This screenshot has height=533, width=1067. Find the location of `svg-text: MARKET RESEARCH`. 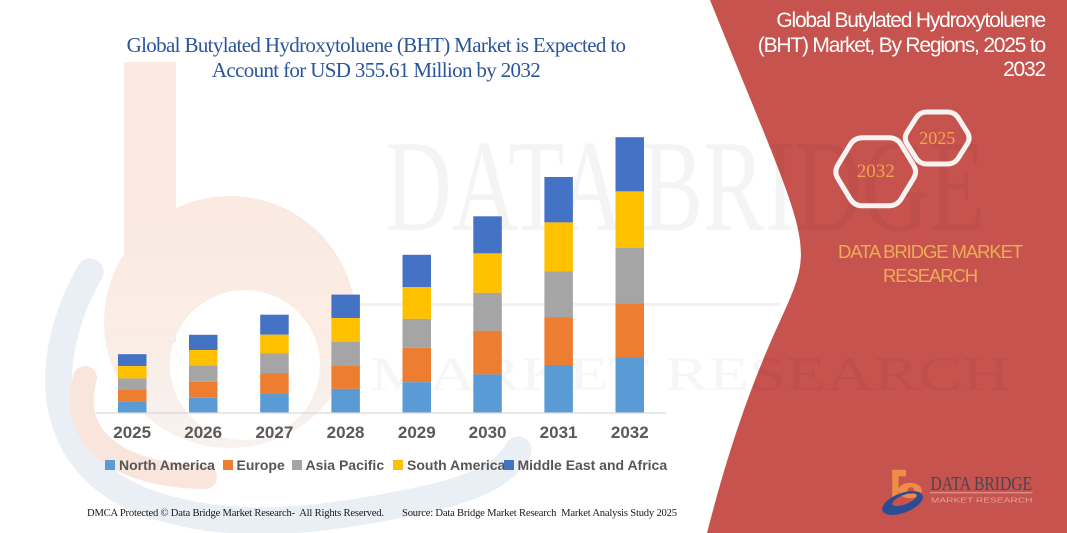

svg-text: MARKET RESEARCH is located at coordinates (982, 499).